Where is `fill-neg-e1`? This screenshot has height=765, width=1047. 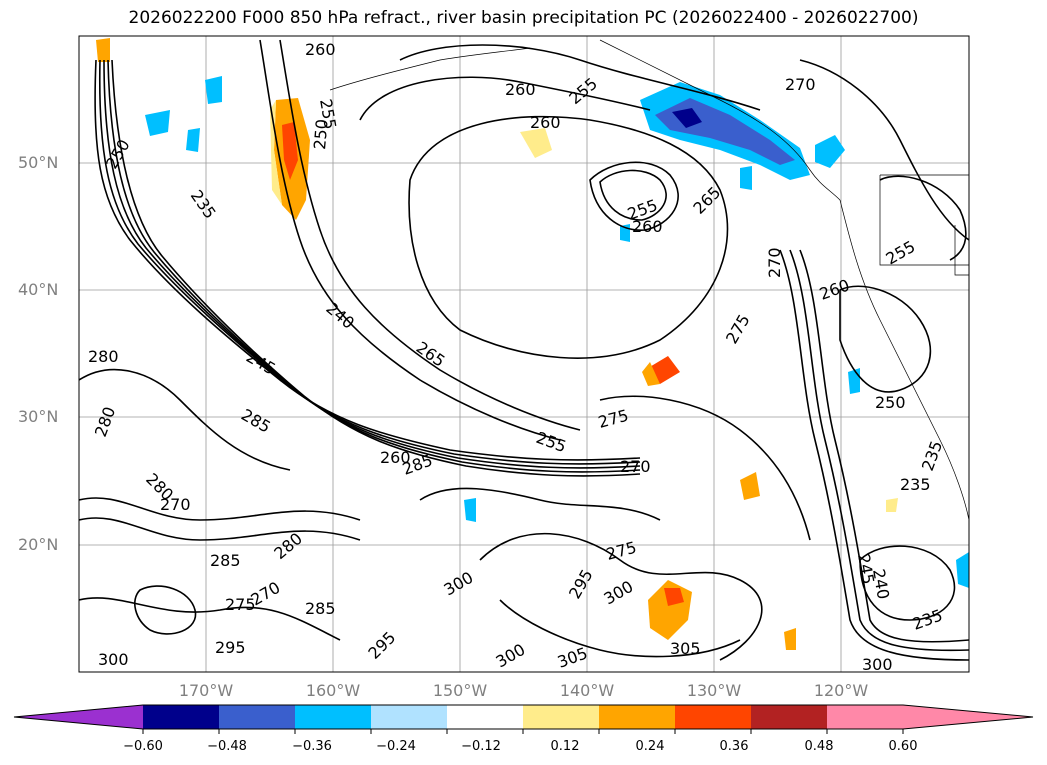
fill-neg-e1 is located at coordinates (962, 570).